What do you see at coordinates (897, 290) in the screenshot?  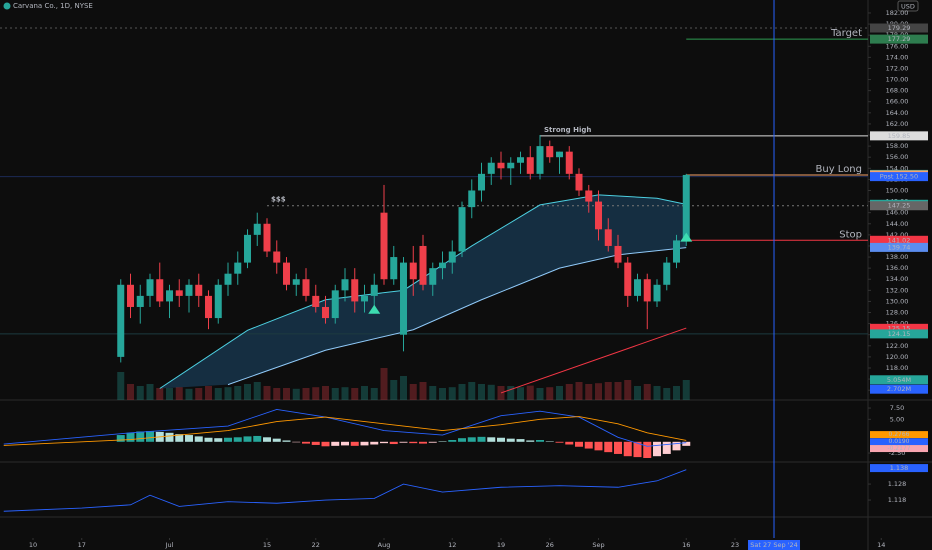 I see `y-tick-label: 132.00` at bounding box center [897, 290].